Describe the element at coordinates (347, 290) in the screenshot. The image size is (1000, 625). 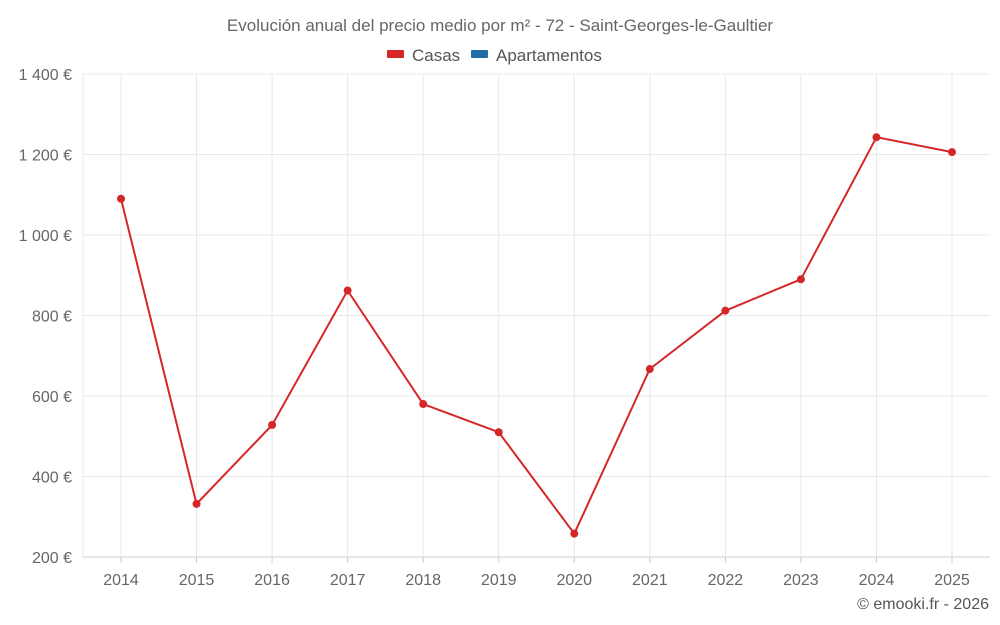
I see `data-point-casas-2017` at that location.